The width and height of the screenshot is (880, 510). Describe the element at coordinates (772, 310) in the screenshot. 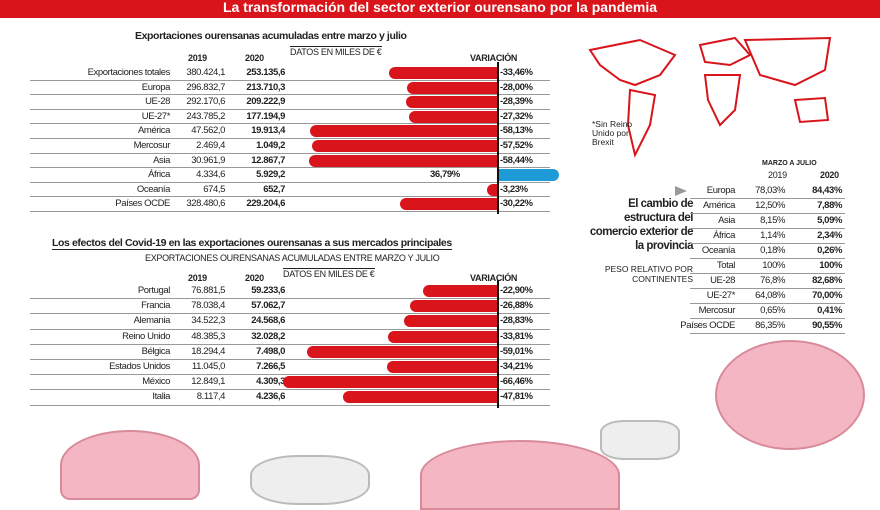

I see `value-2019: 0,65%` at that location.